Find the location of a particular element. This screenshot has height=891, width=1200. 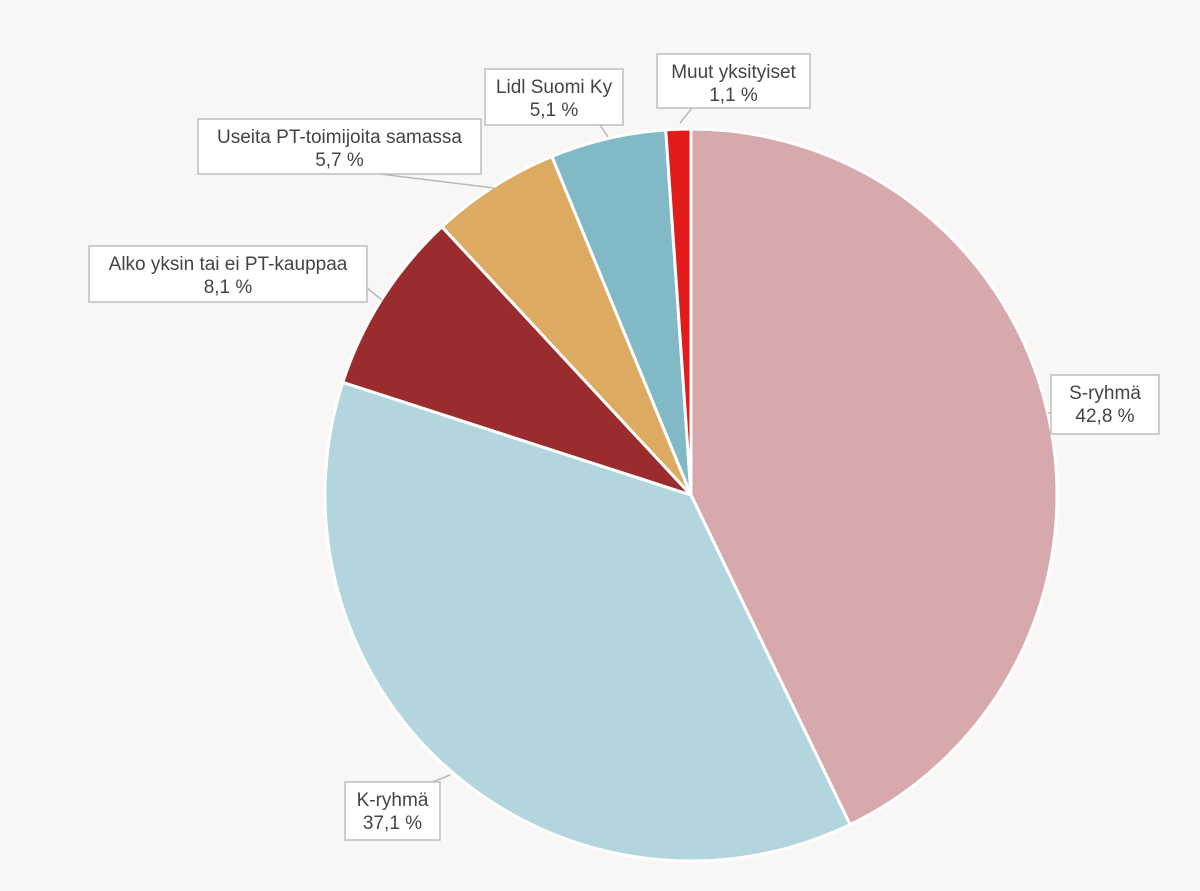

slice-value-label: 37,1 % is located at coordinates (392, 823).